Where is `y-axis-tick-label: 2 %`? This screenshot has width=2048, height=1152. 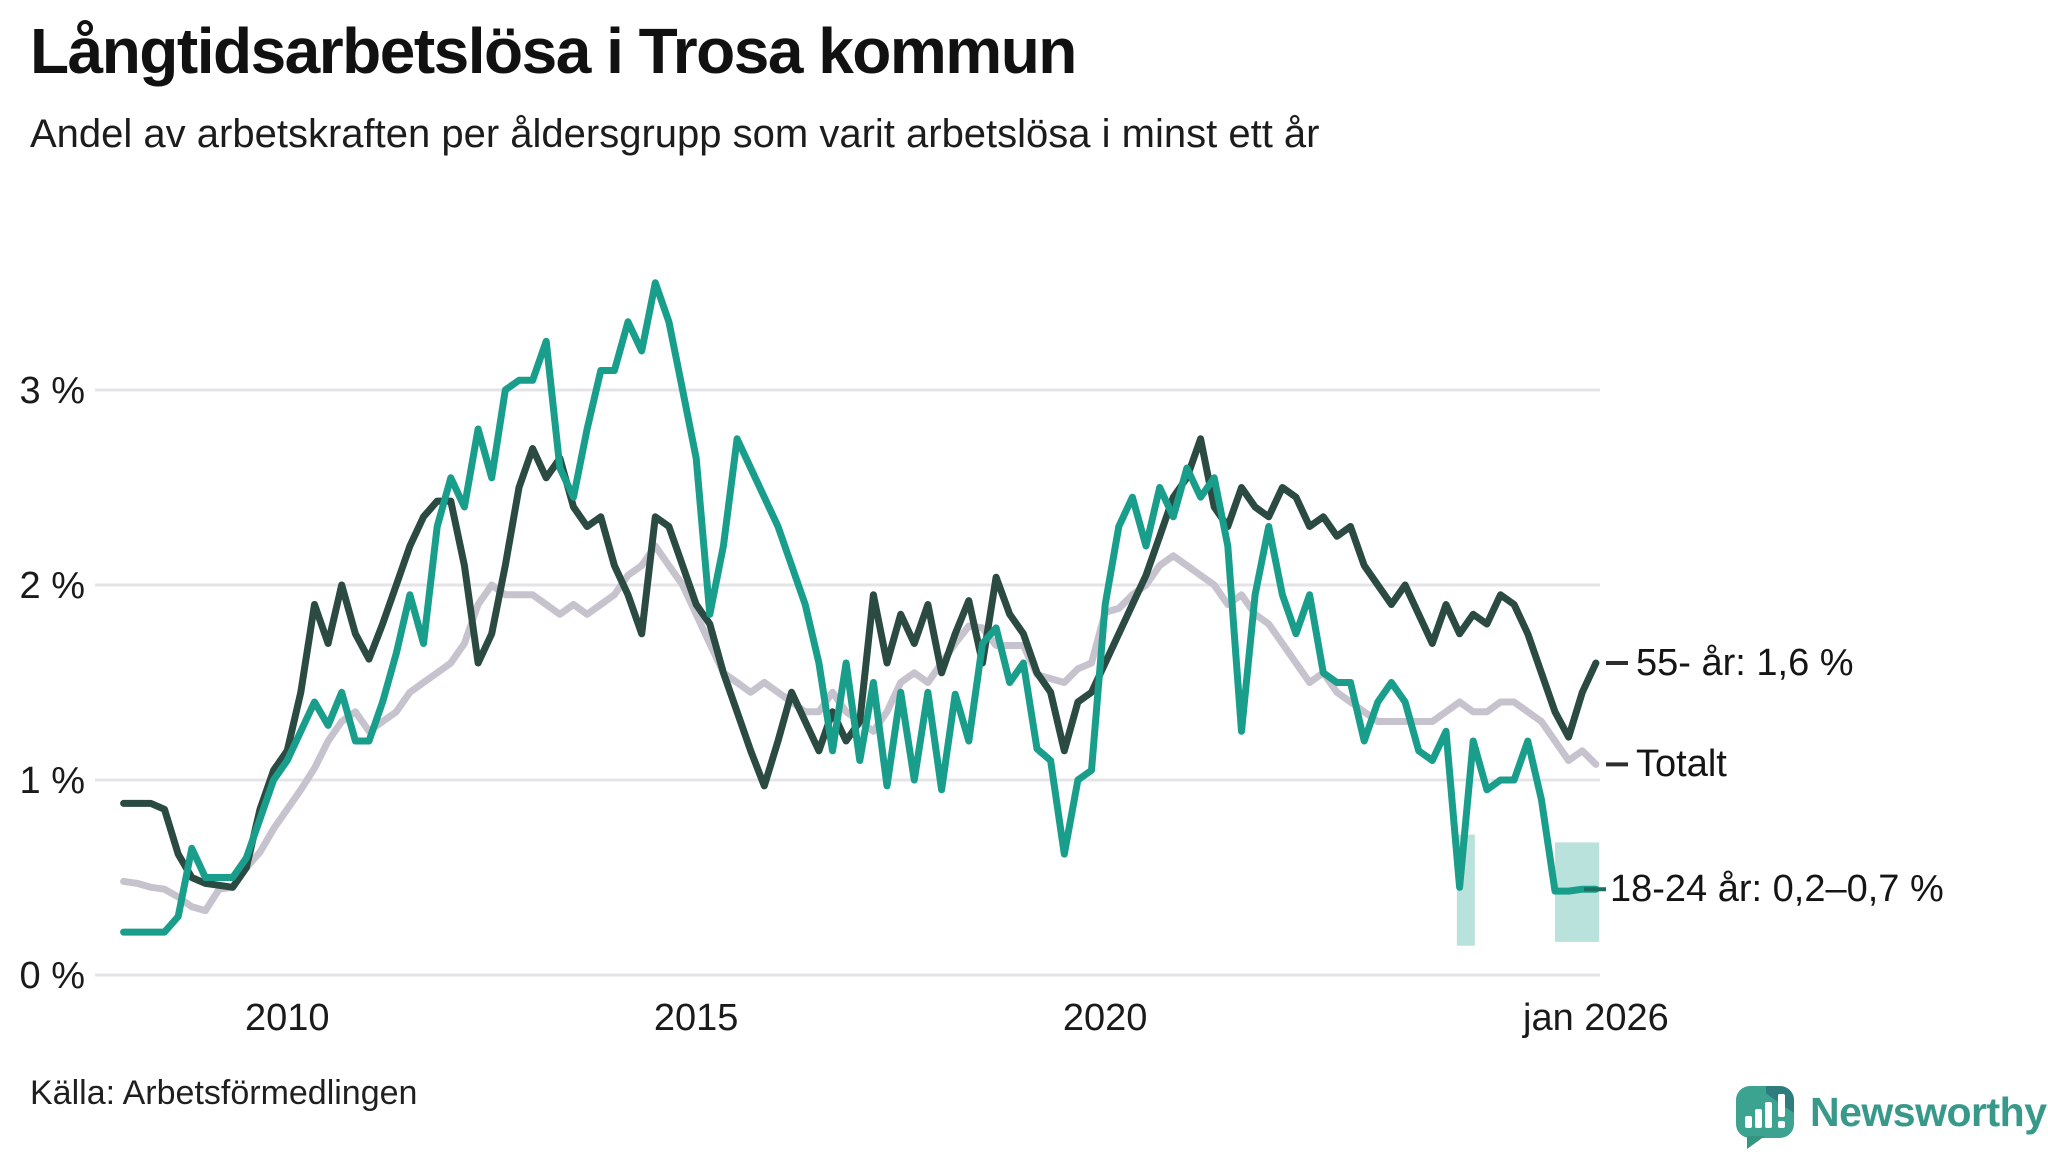 y-axis-tick-label: 2 % is located at coordinates (52, 586).